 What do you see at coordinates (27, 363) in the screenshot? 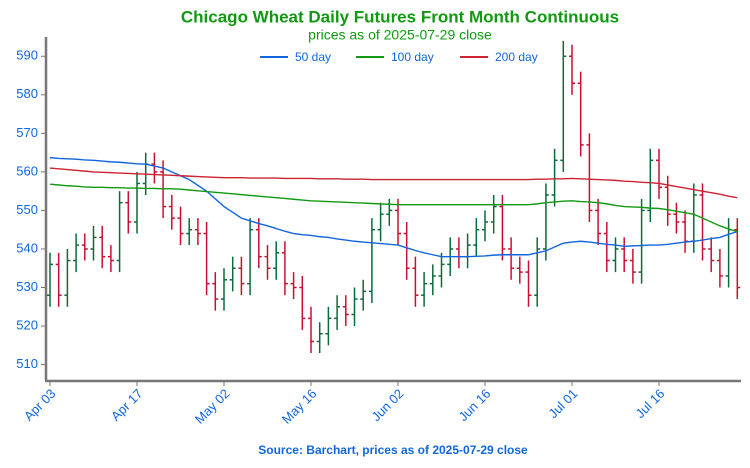
I see `y-tick-label: 510` at bounding box center [27, 363].